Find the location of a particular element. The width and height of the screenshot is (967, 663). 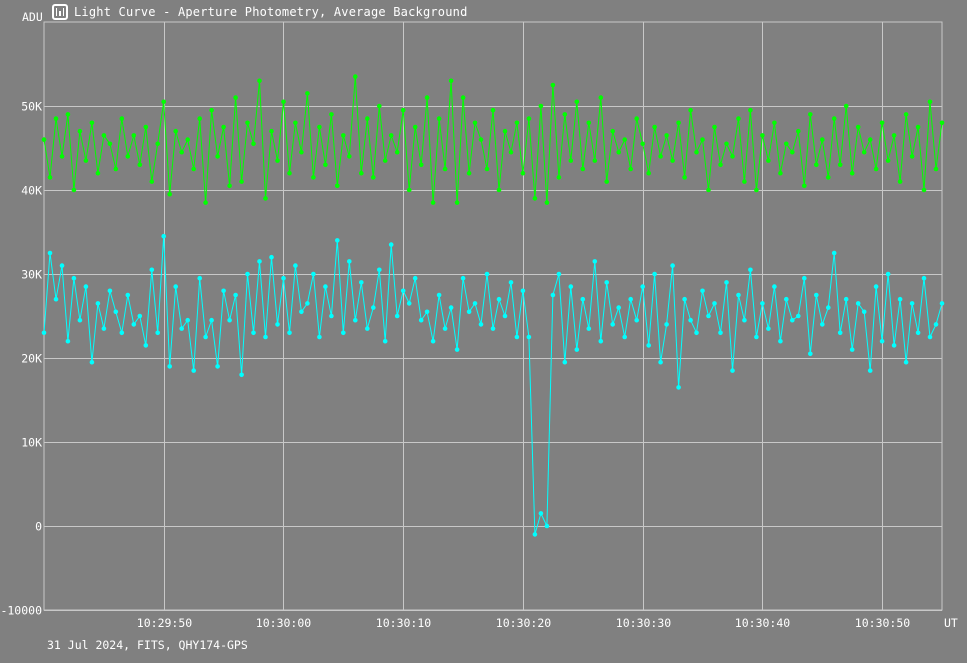

y-tick-label: 10K is located at coordinates (31, 443).